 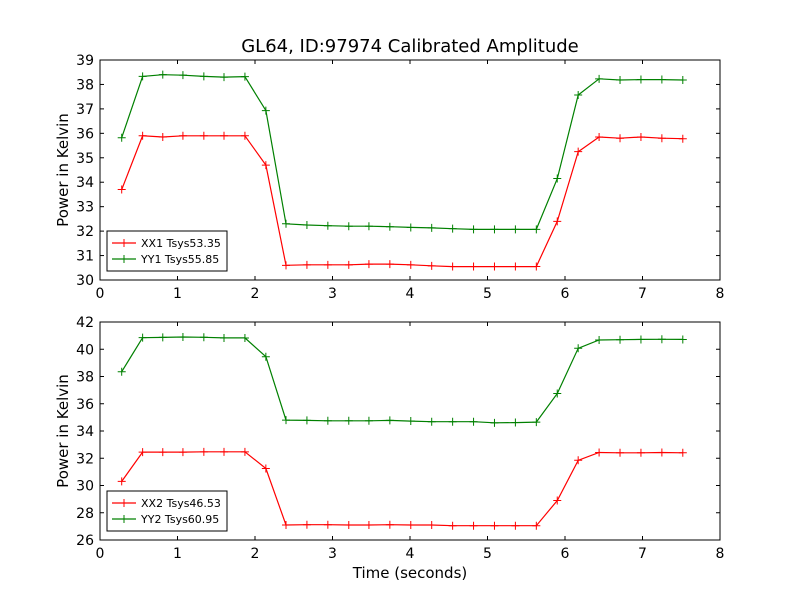 What do you see at coordinates (85, 541) in the screenshot?
I see `y-tick-label-2-1: 26` at bounding box center [85, 541].